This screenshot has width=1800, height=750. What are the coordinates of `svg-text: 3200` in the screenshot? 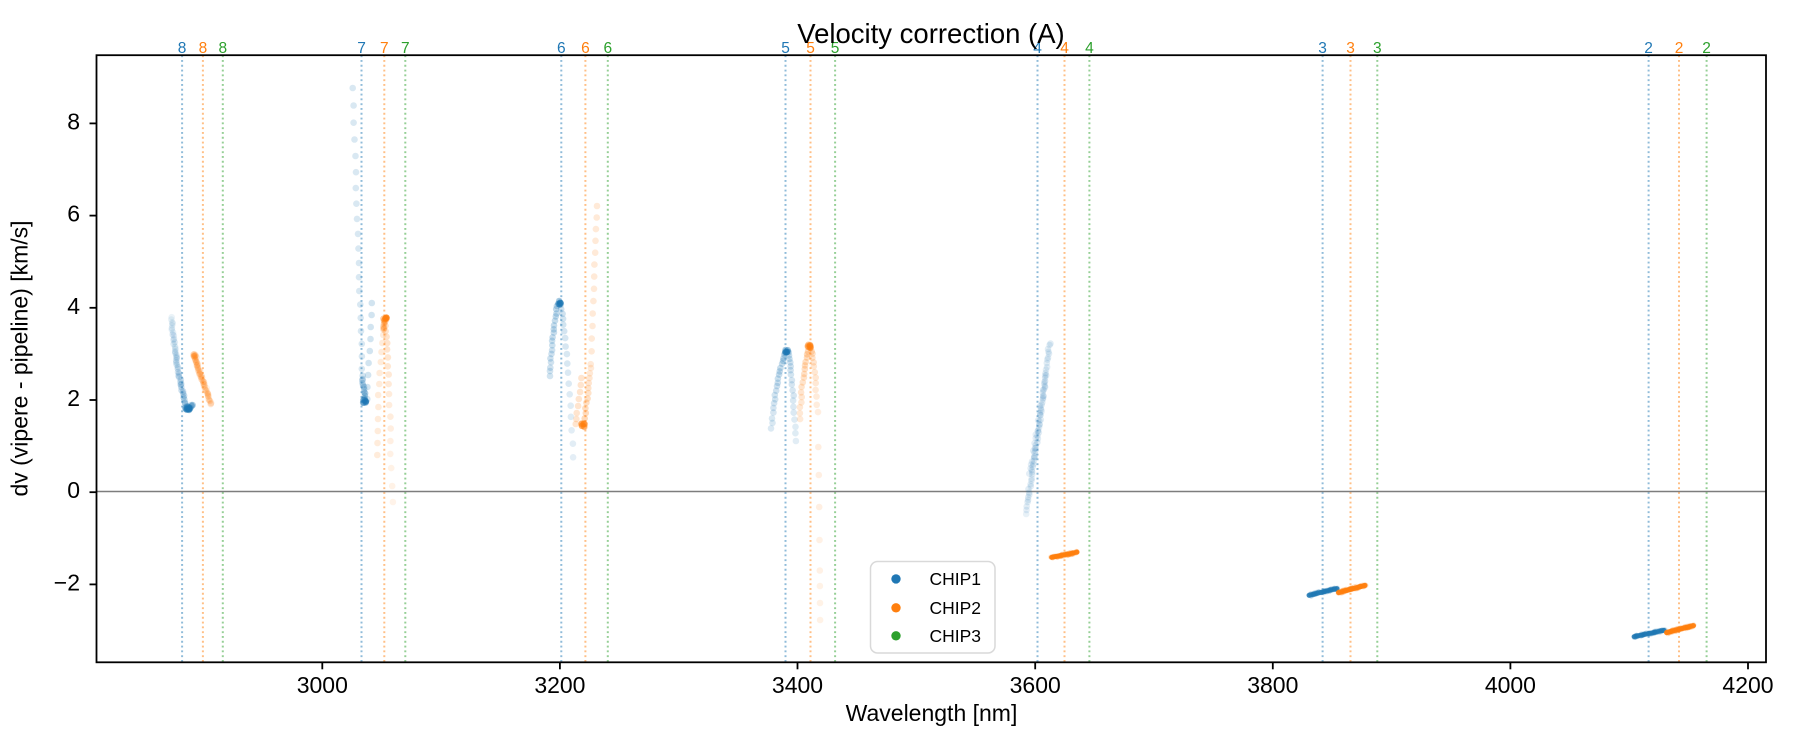 It's located at (559, 685).